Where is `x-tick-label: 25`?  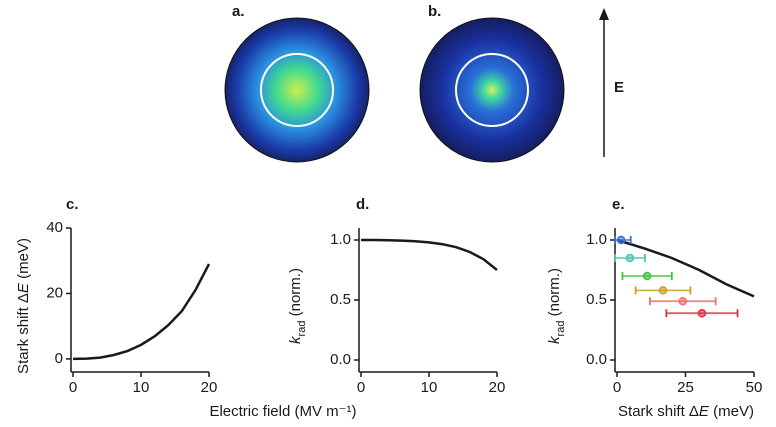 x-tick-label: 25 is located at coordinates (685, 387).